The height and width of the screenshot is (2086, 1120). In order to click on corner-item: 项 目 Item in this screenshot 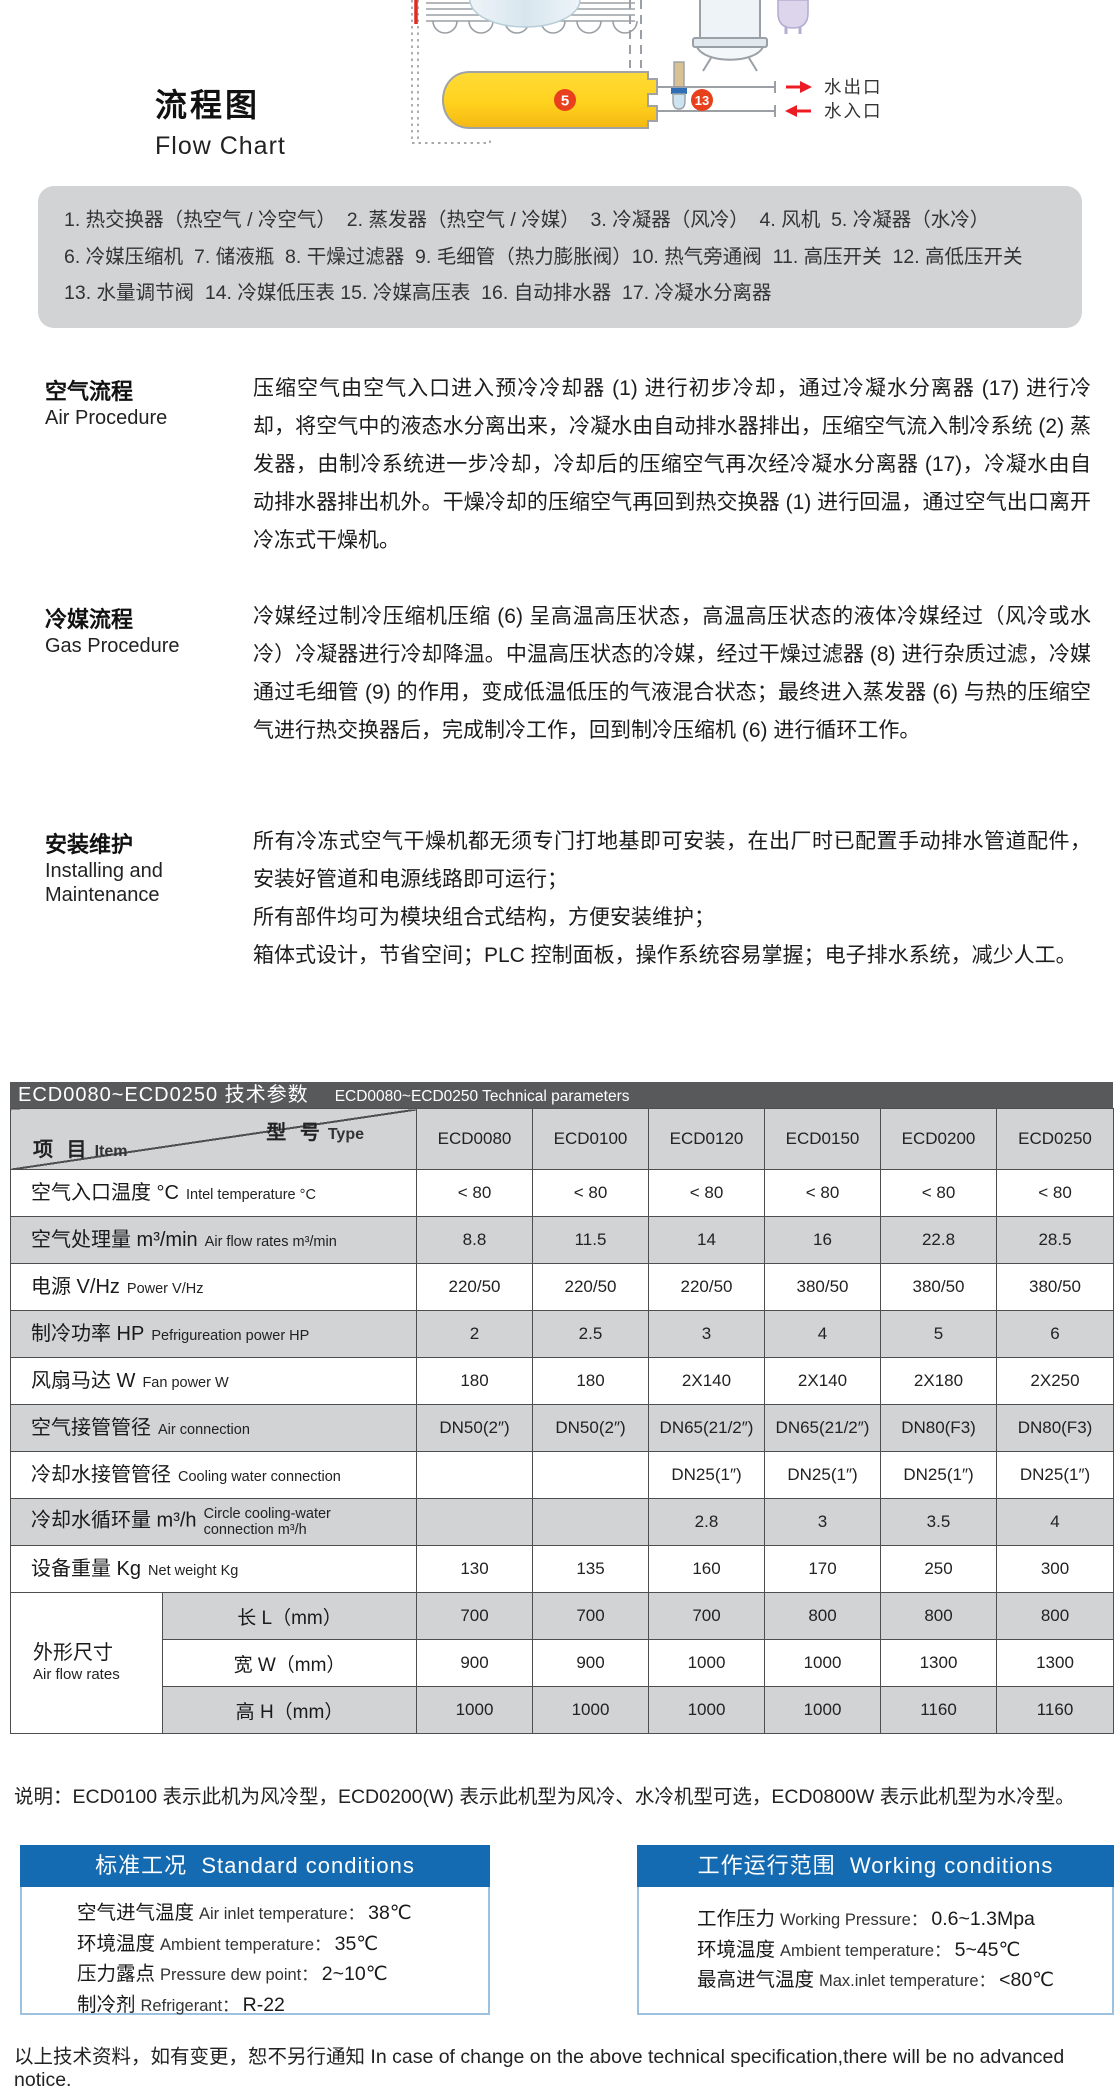, I will do `click(80, 1150)`.